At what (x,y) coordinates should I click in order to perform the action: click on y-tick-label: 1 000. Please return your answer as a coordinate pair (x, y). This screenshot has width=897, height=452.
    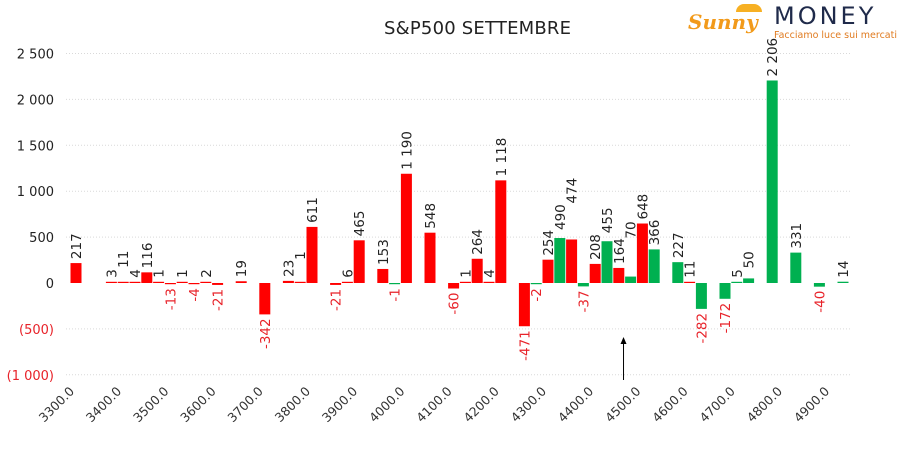
    Looking at the image, I should click on (35, 192).